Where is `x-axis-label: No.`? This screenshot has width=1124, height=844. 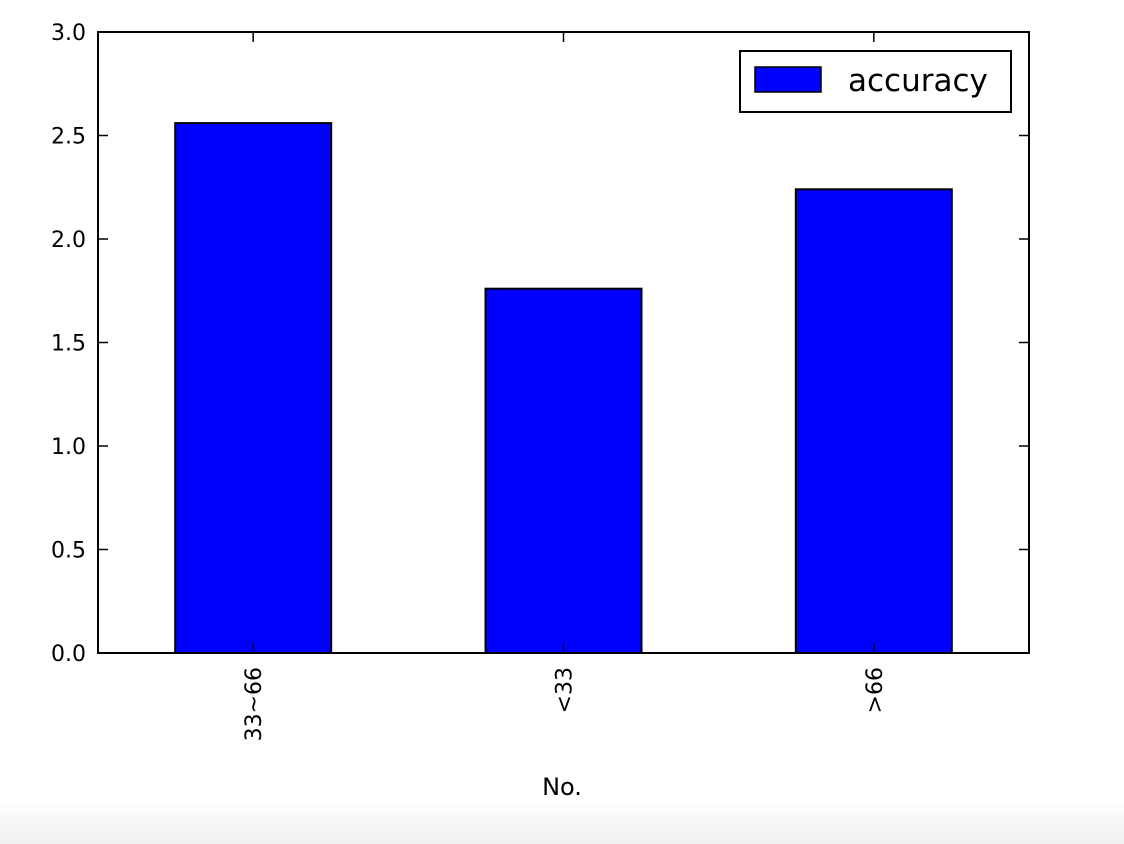
x-axis-label: No. is located at coordinates (562, 787).